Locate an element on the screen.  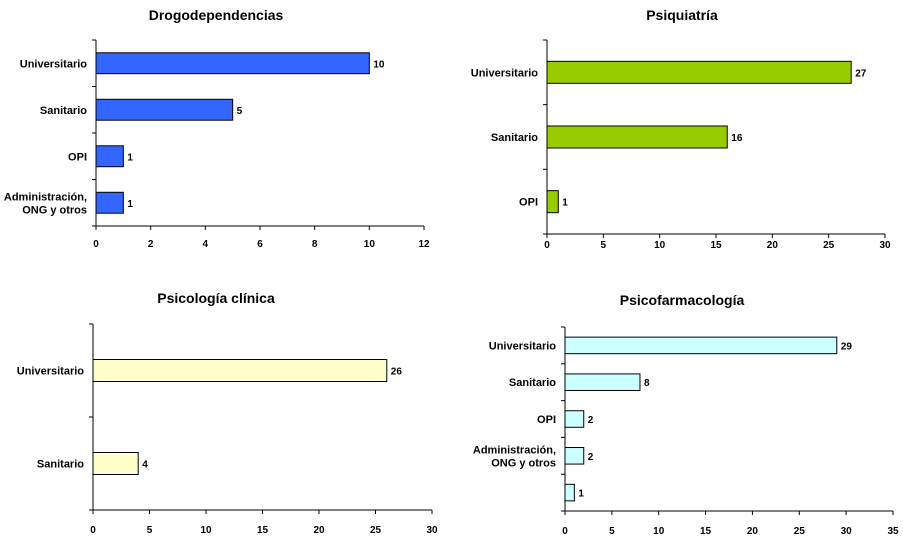
chart-title: Psicofarmacología is located at coordinates (682, 300).